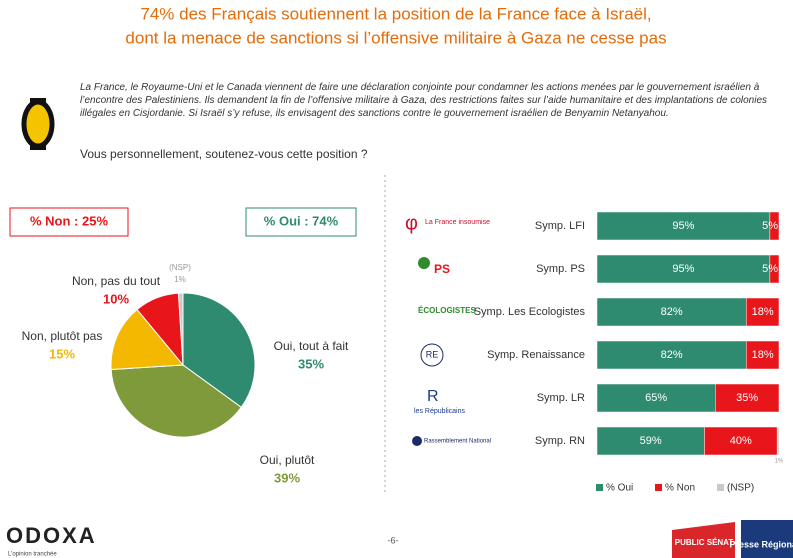 The height and width of the screenshot is (558, 793). Describe the element at coordinates (439, 411) in the screenshot. I see `logo-text: les Républicains` at that location.